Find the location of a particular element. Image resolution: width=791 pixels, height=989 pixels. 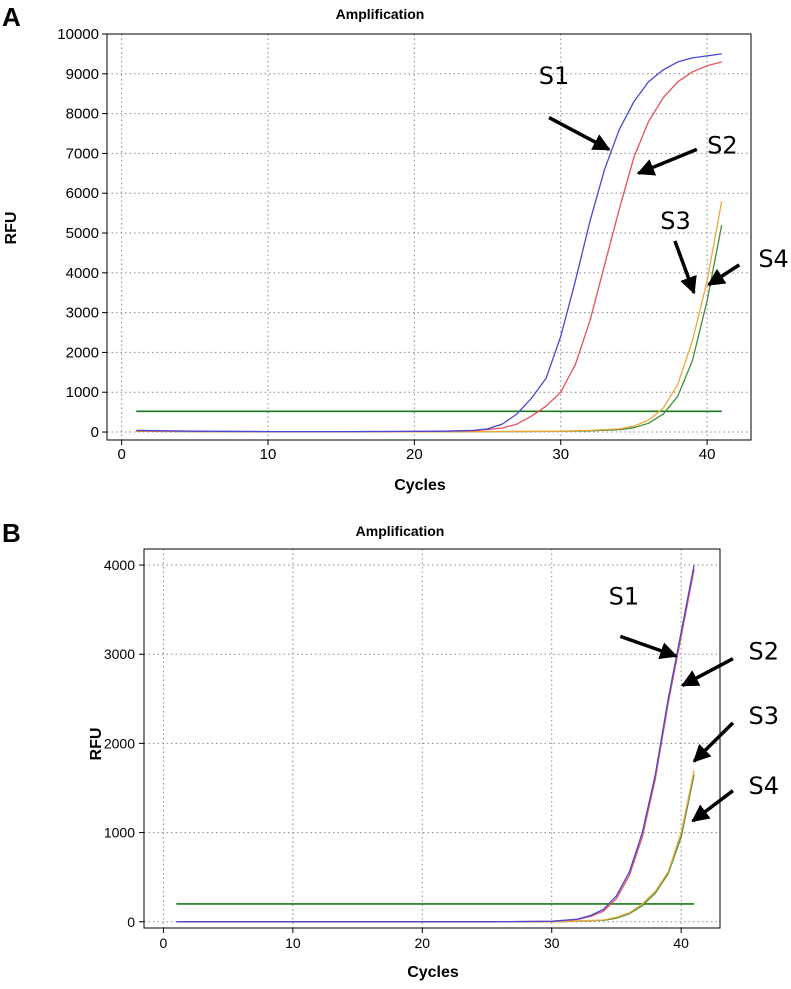

chart-b-annotation-arrow-s3 is located at coordinates (713, 742).